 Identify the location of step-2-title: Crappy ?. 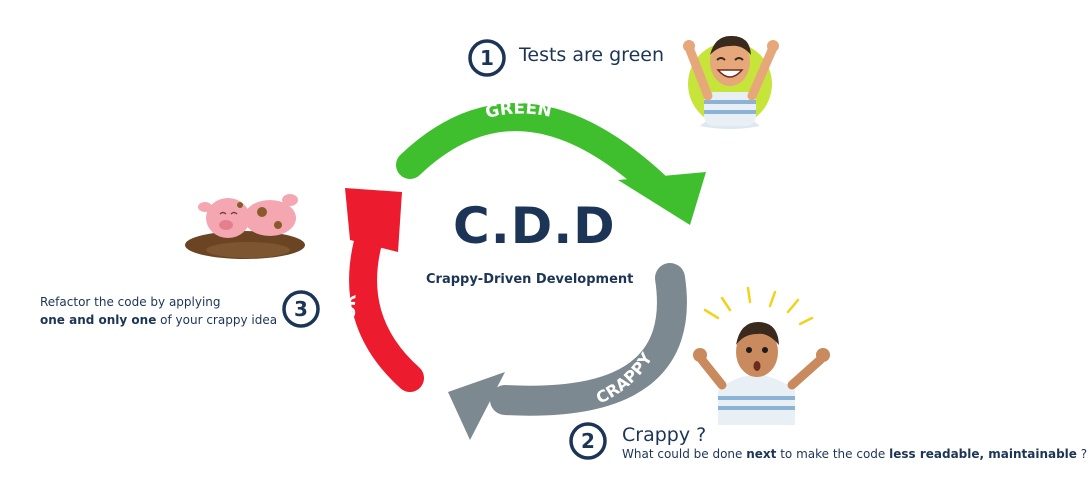
(664, 435).